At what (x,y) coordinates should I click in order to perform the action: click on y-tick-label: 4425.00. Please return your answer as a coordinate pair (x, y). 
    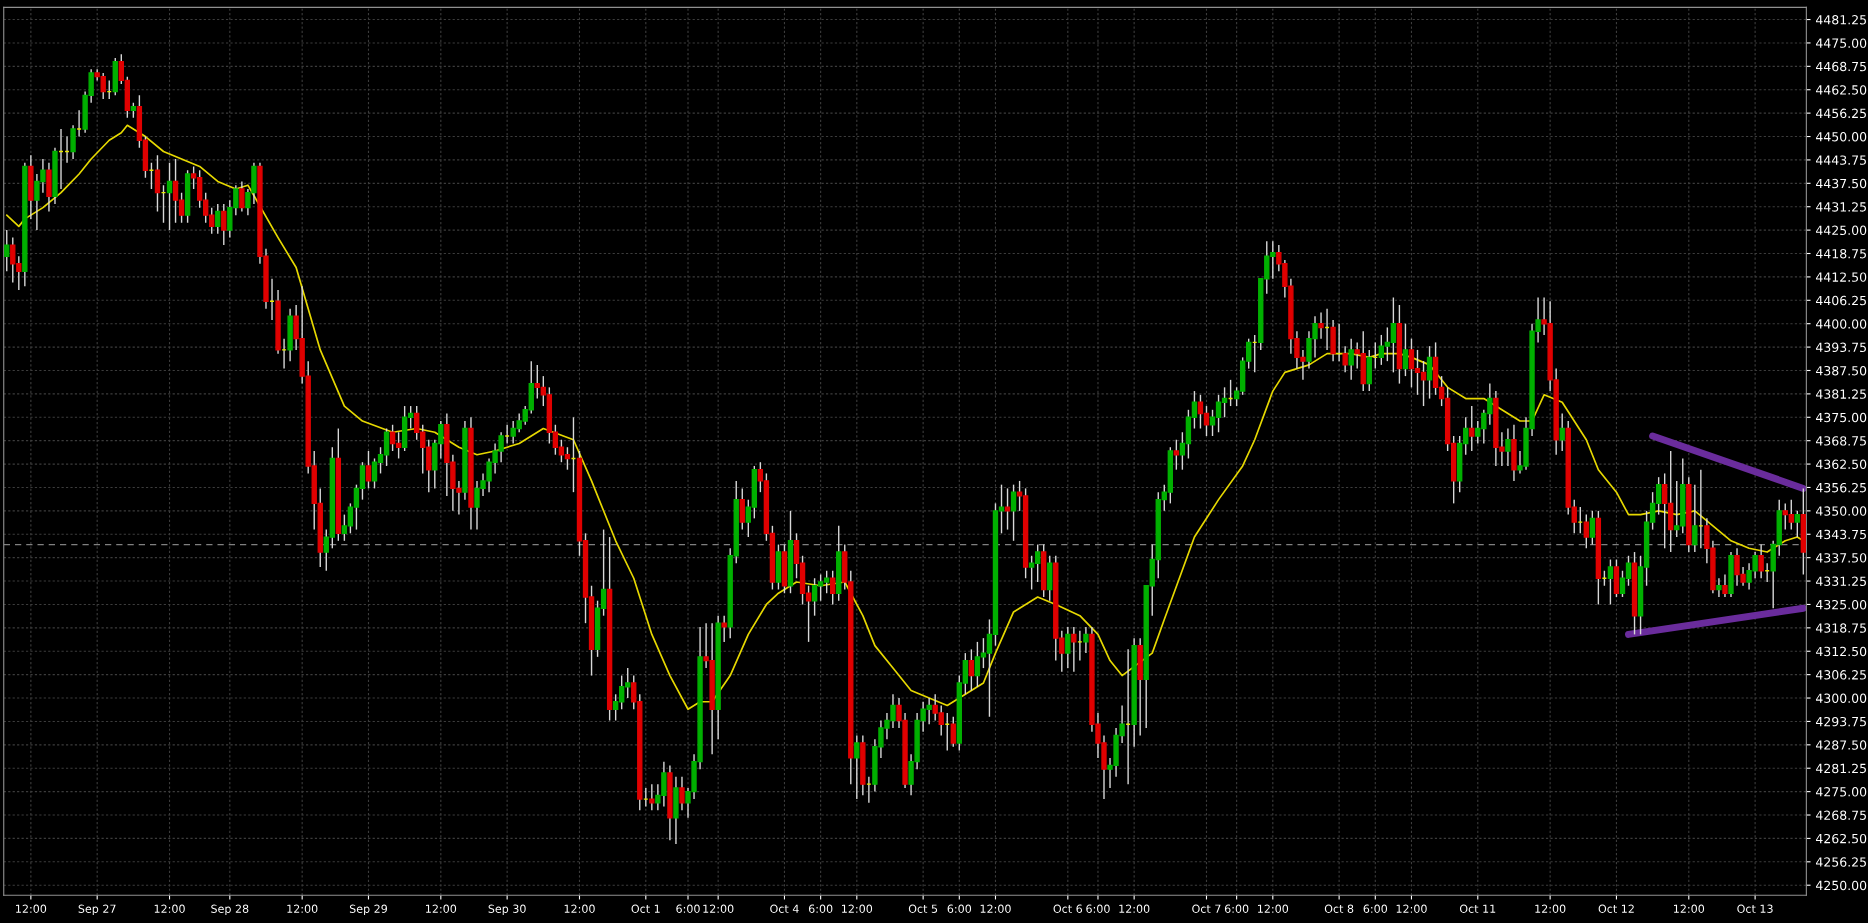
    Looking at the image, I should click on (1841, 230).